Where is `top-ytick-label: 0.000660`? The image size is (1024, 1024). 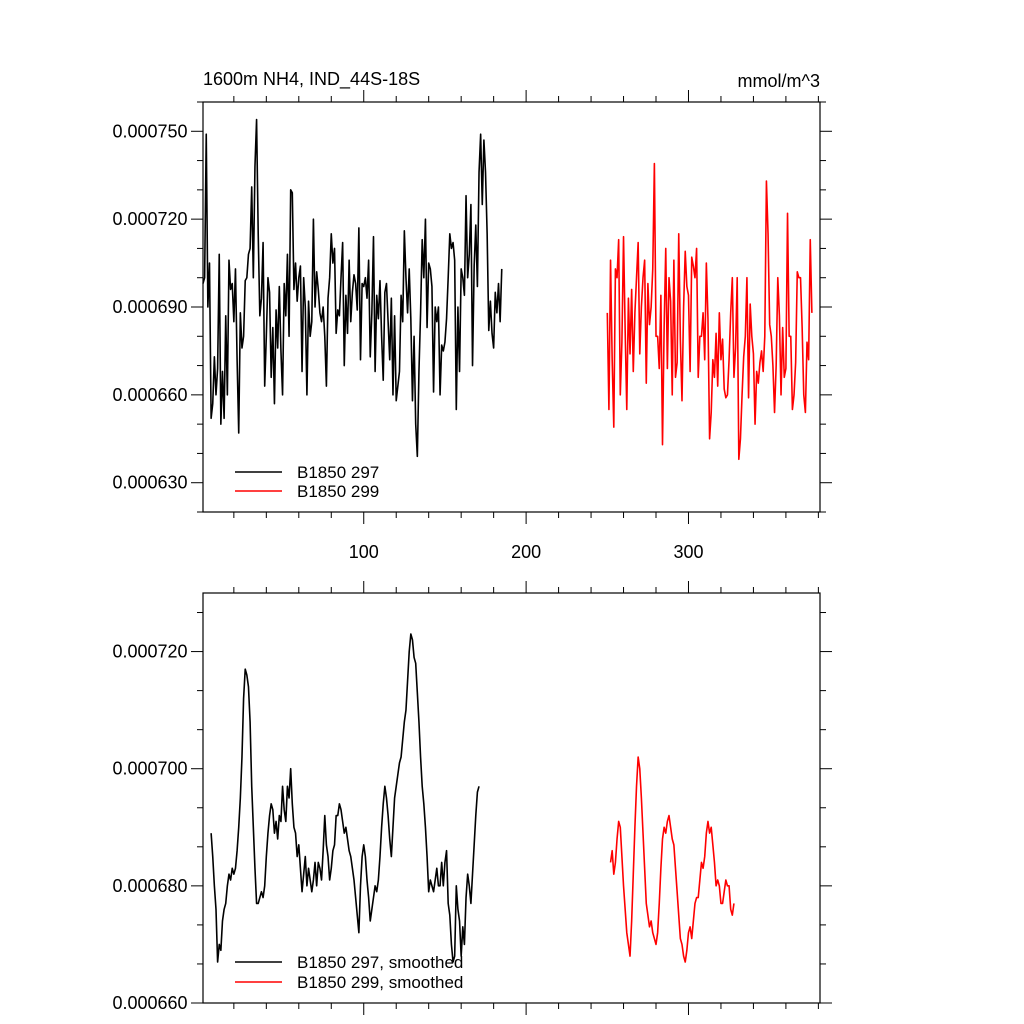 top-ytick-label: 0.000660 is located at coordinates (149, 395).